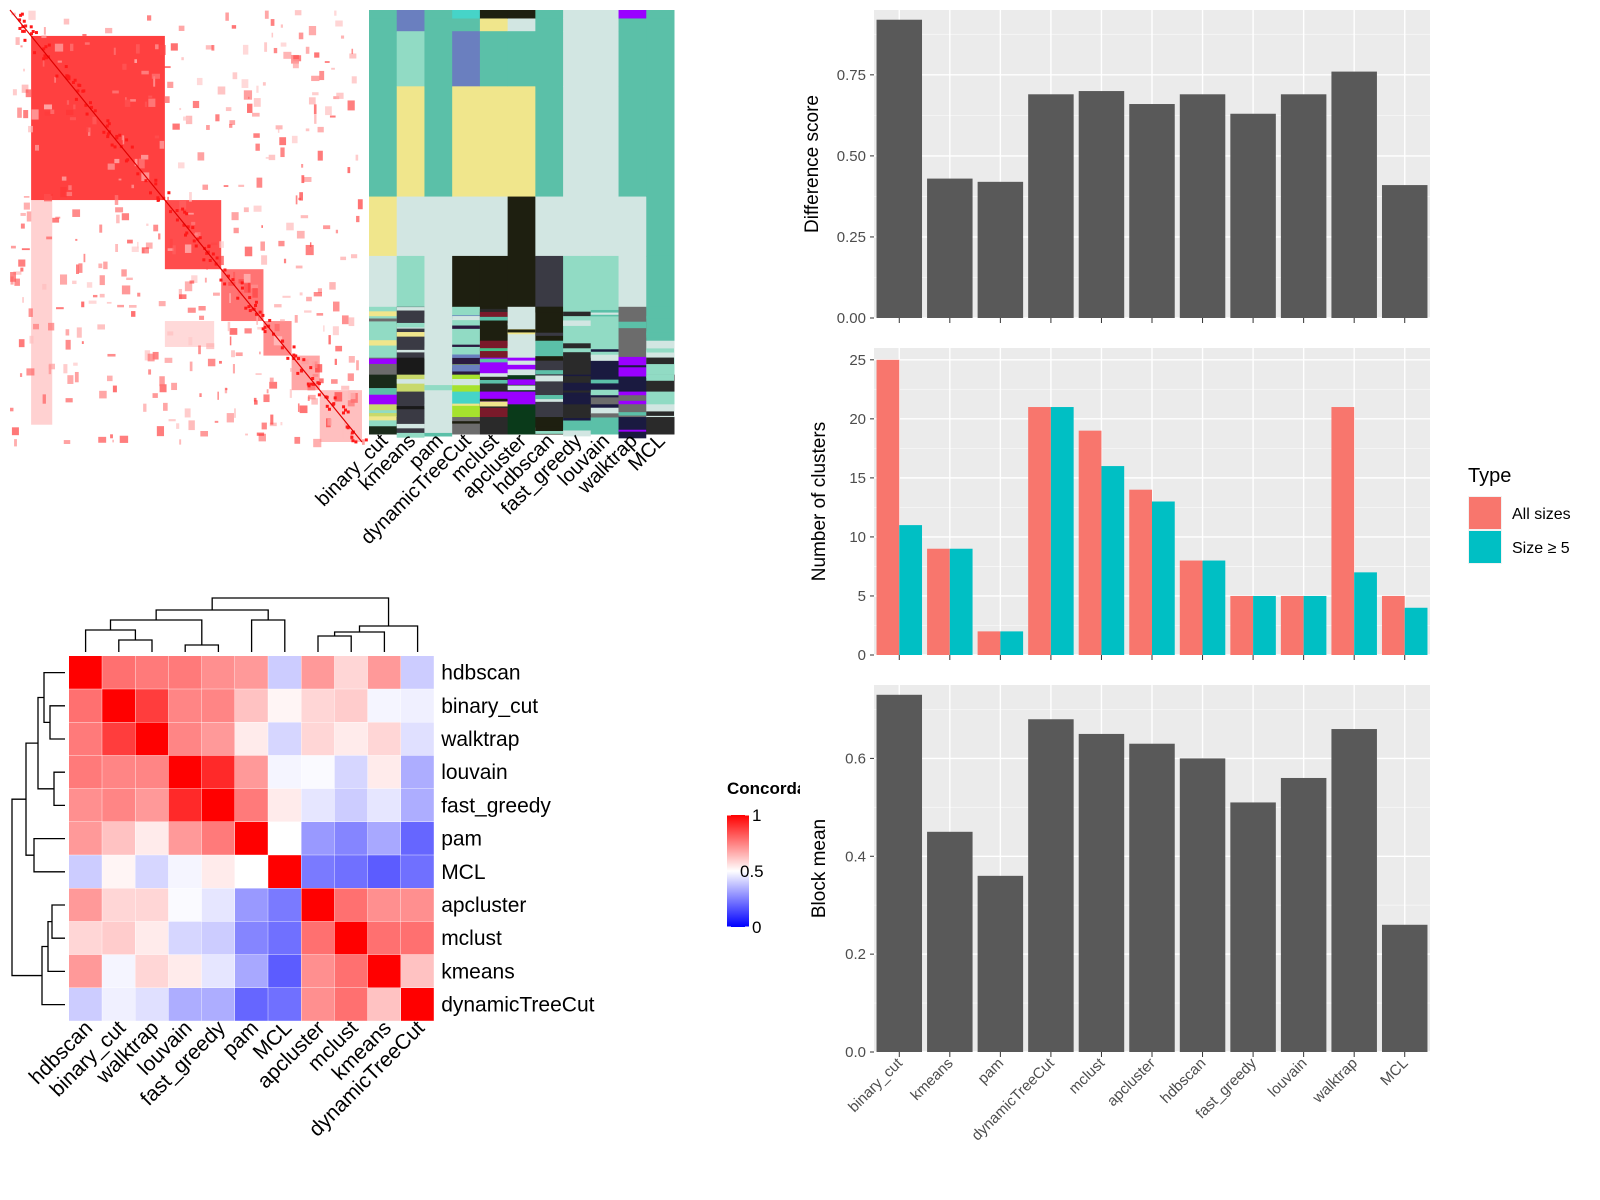 Image resolution: width=1600 pixels, height=1200 pixels. I want to click on bar-pam, so click(1000, 249).